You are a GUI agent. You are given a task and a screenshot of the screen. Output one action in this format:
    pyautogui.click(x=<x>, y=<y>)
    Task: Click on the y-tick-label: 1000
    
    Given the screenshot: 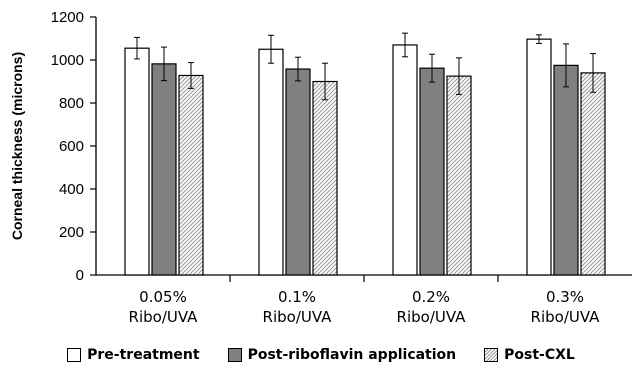 What is the action you would take?
    pyautogui.click(x=67, y=60)
    